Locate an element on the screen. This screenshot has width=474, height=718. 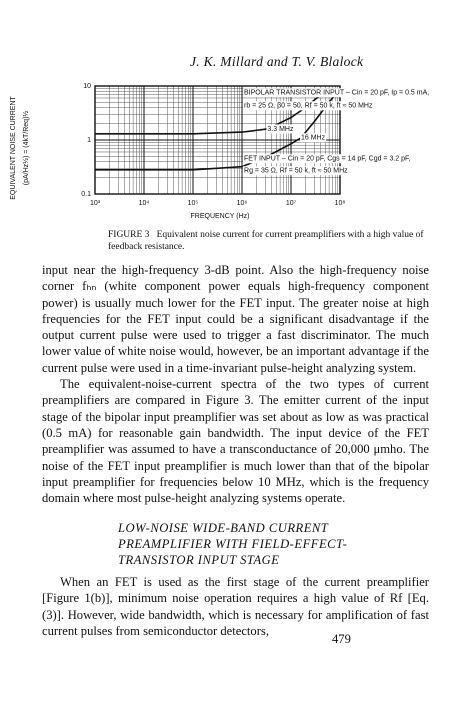
running-header: J. K. Millard and T. V. Blalock is located at coordinates (277, 61).